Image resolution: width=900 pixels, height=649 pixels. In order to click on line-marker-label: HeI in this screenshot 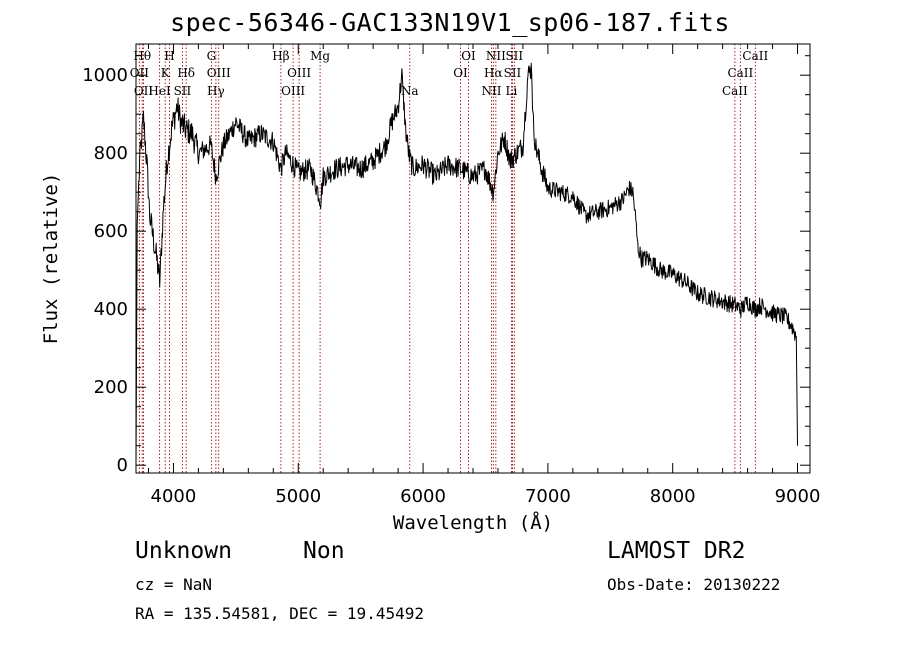, I will do `click(159, 91)`.